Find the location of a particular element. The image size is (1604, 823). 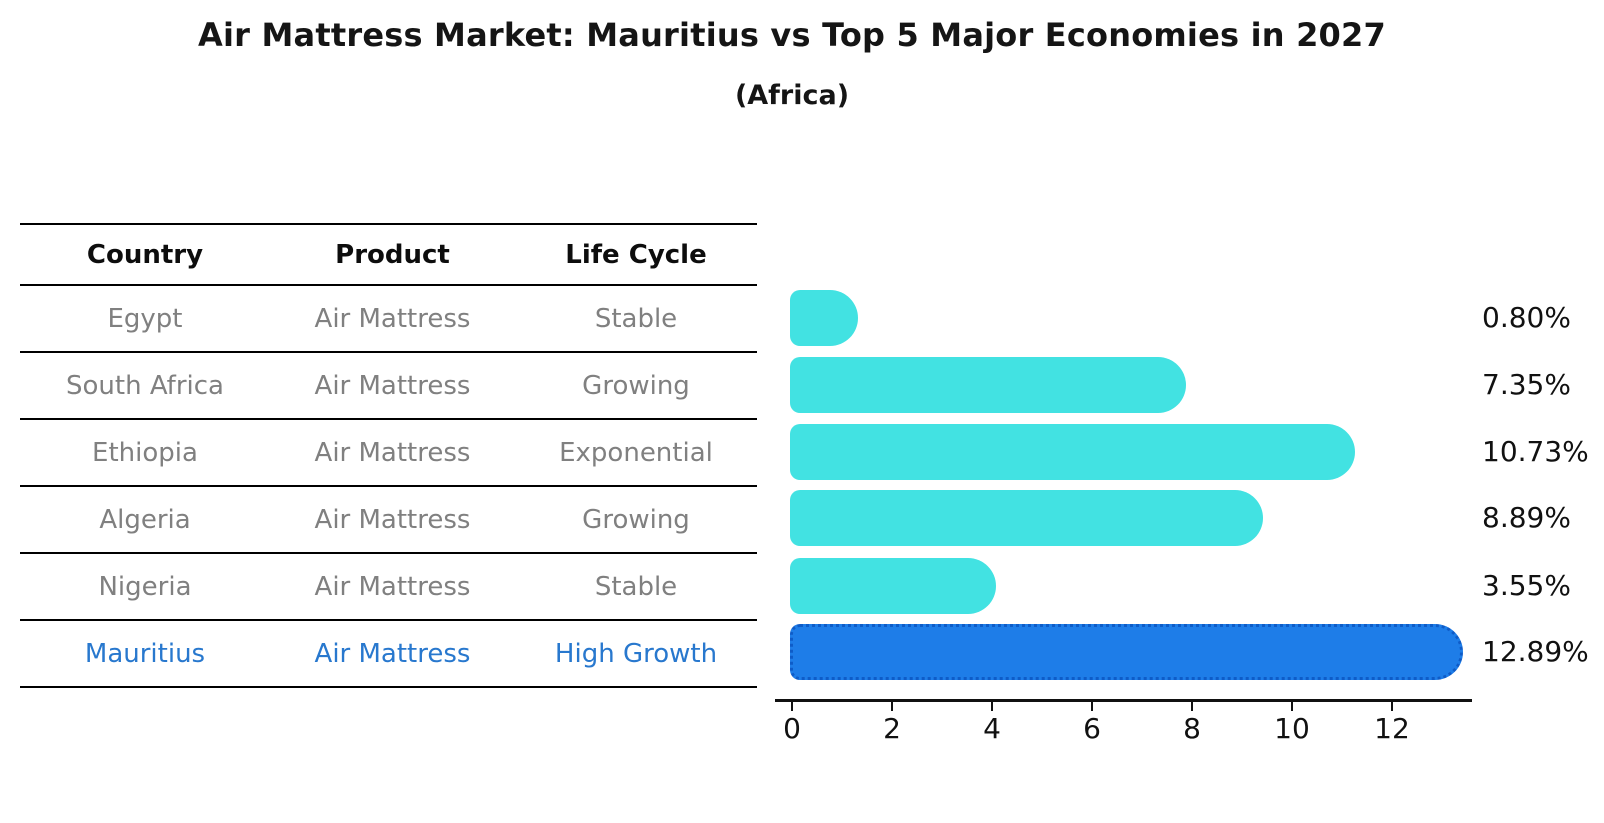

x-tick-label: 0 is located at coordinates (792, 728).